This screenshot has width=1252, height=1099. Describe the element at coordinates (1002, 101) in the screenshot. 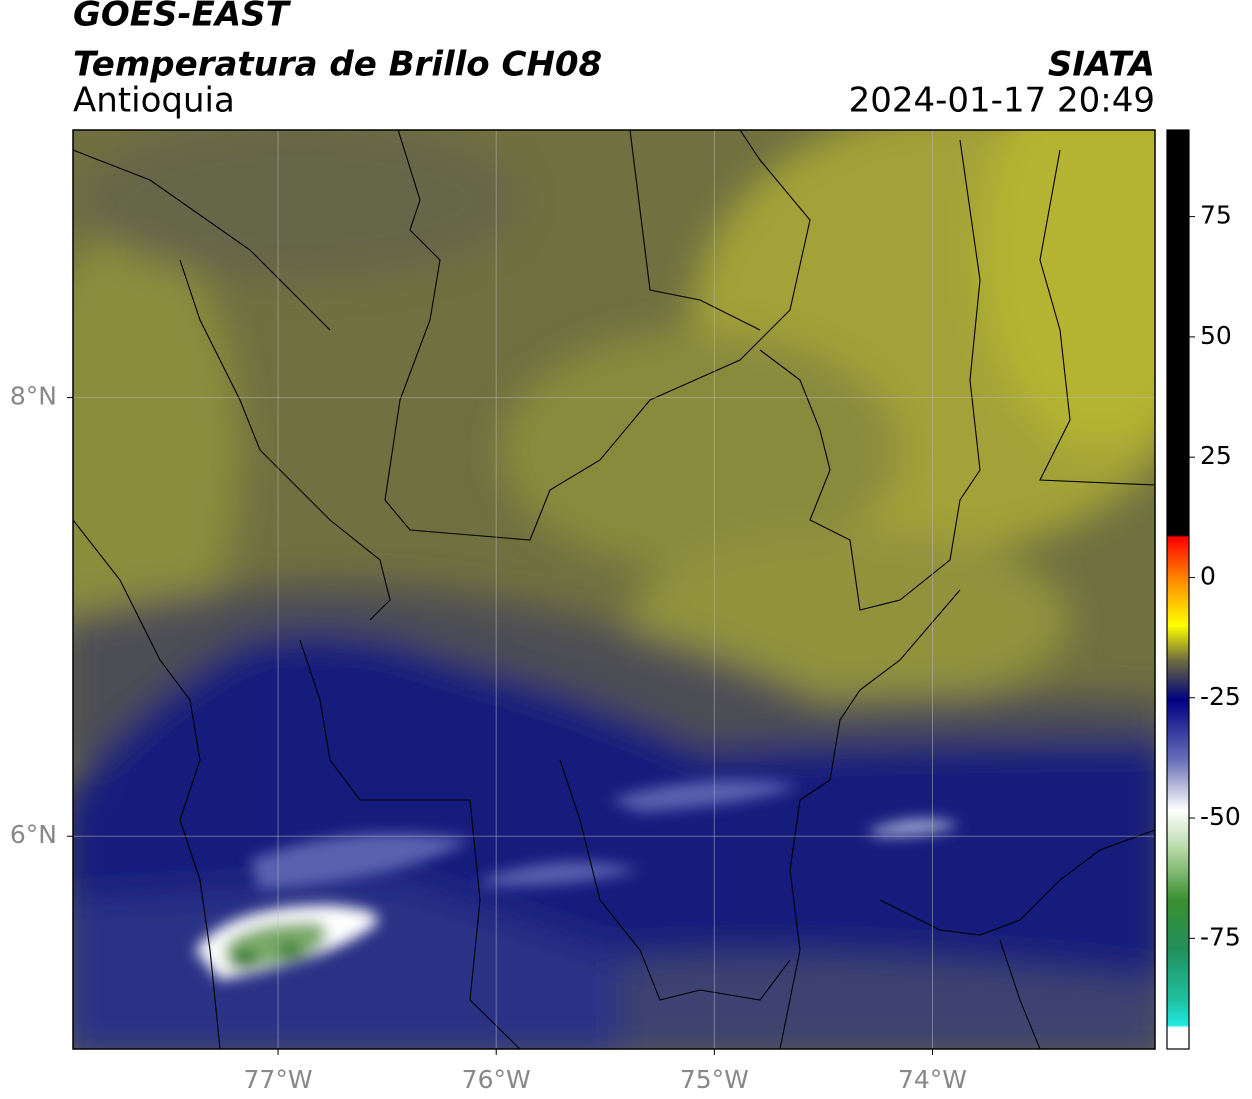

I see `datetime: 2024-01-17 20:49` at that location.